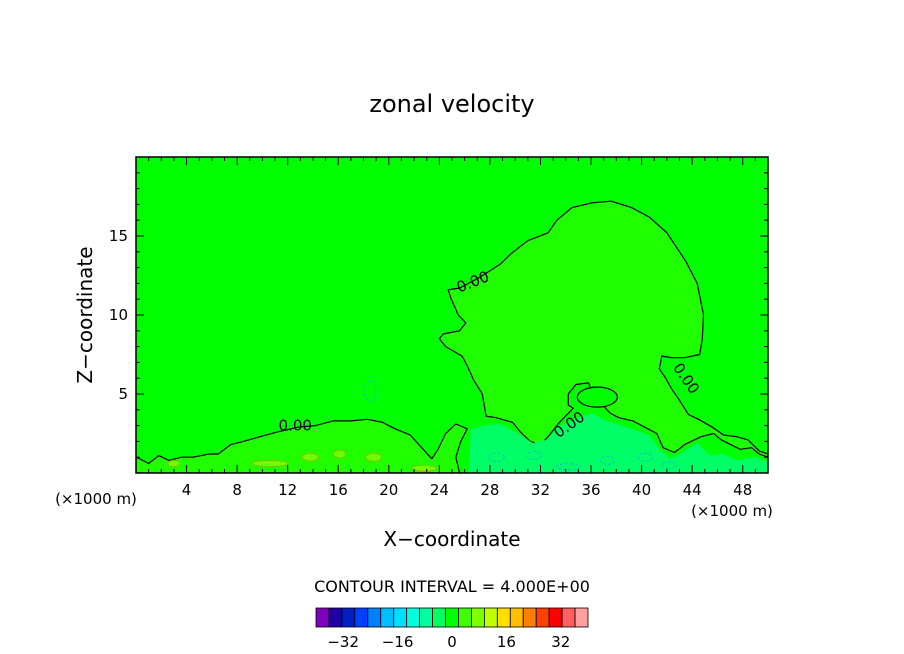 The height and width of the screenshot is (654, 904). What do you see at coordinates (439, 490) in the screenshot?
I see `x-tick-label: 24` at bounding box center [439, 490].